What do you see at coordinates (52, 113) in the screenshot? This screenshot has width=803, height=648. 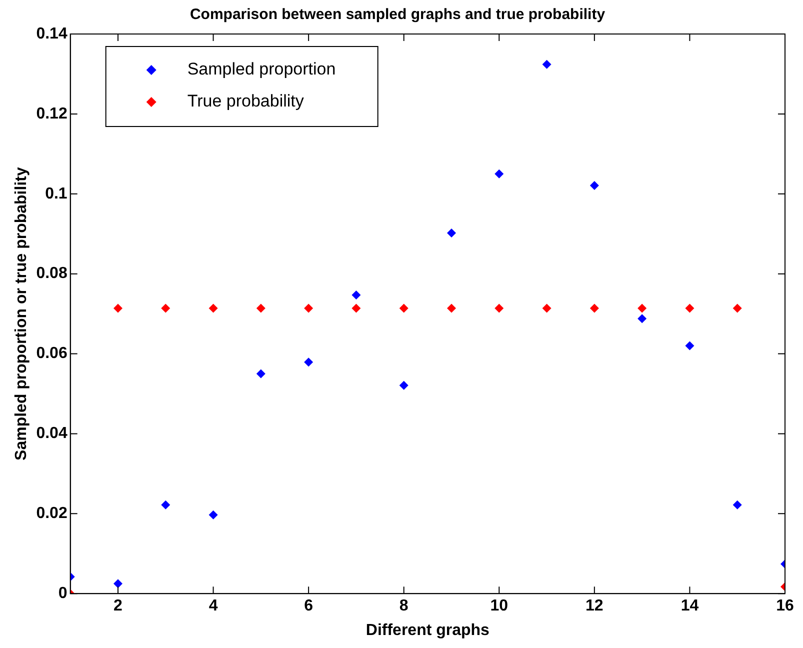 I see `y-tick-label: 0.12` at bounding box center [52, 113].